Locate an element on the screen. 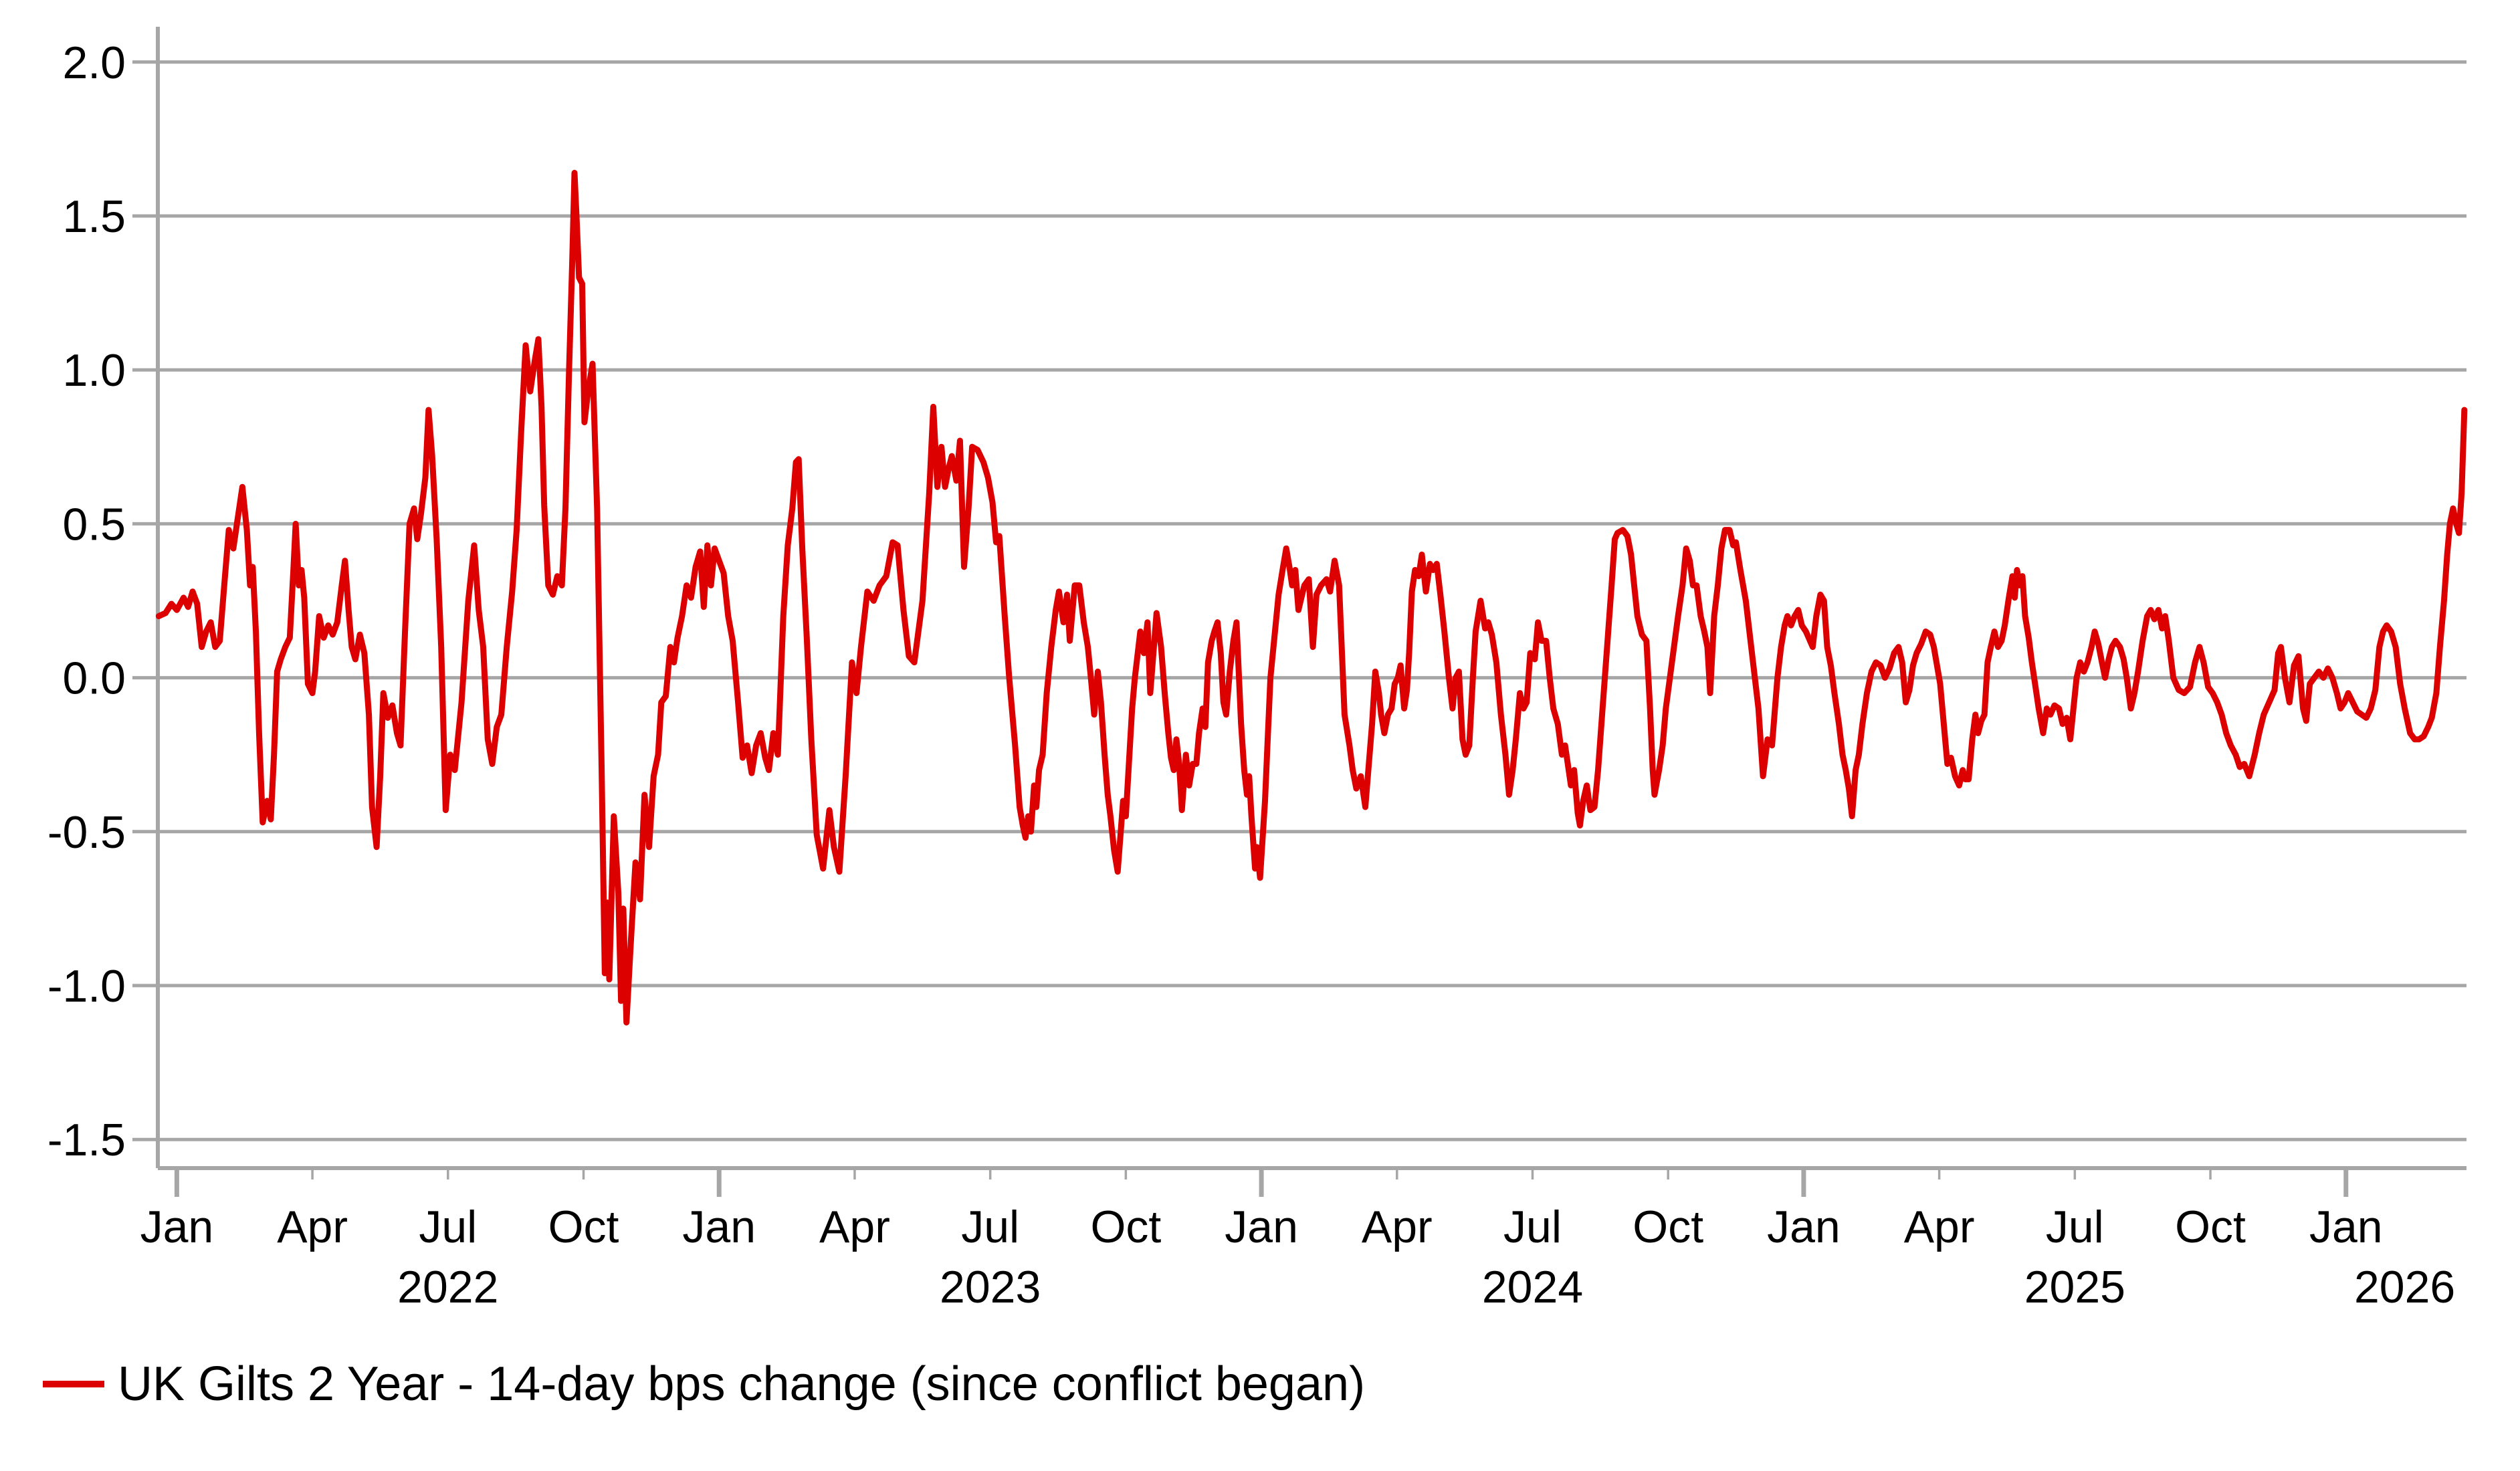 Image resolution: width=2520 pixels, height=1471 pixels. y-tick-label: 1.5 is located at coordinates (94, 216).